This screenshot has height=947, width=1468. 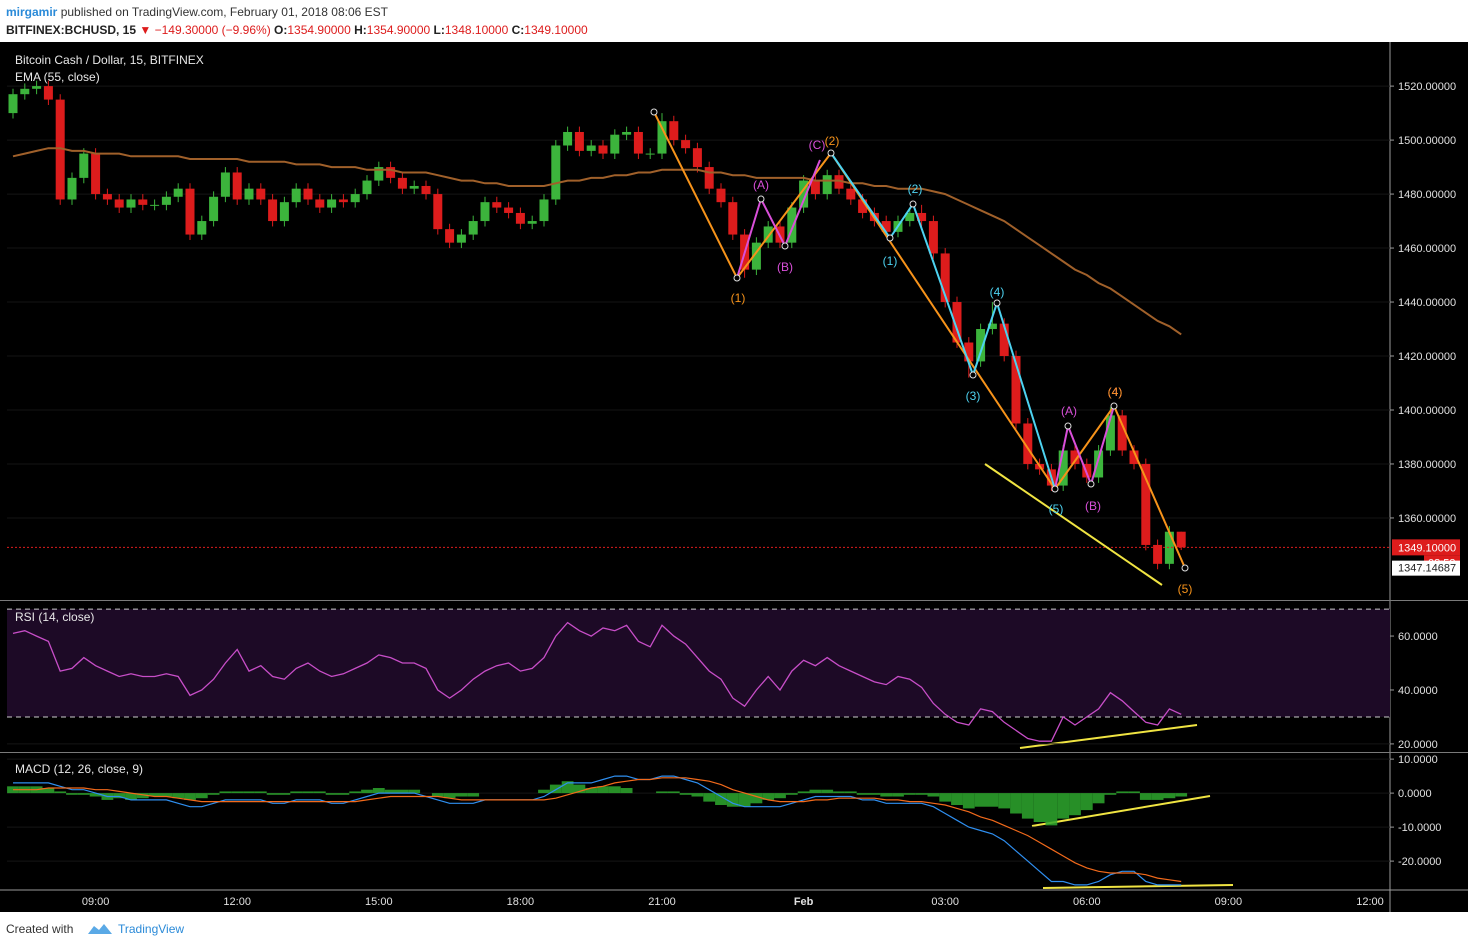 What do you see at coordinates (1427, 465) in the screenshot?
I see `y-tick-label: 1380.00000` at bounding box center [1427, 465].